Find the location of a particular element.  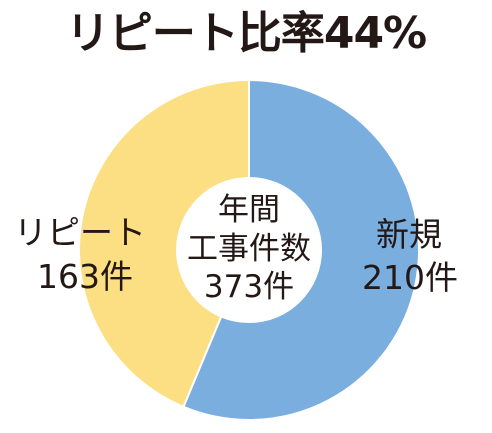

center-label-line1: 年間 is located at coordinates (249, 210).